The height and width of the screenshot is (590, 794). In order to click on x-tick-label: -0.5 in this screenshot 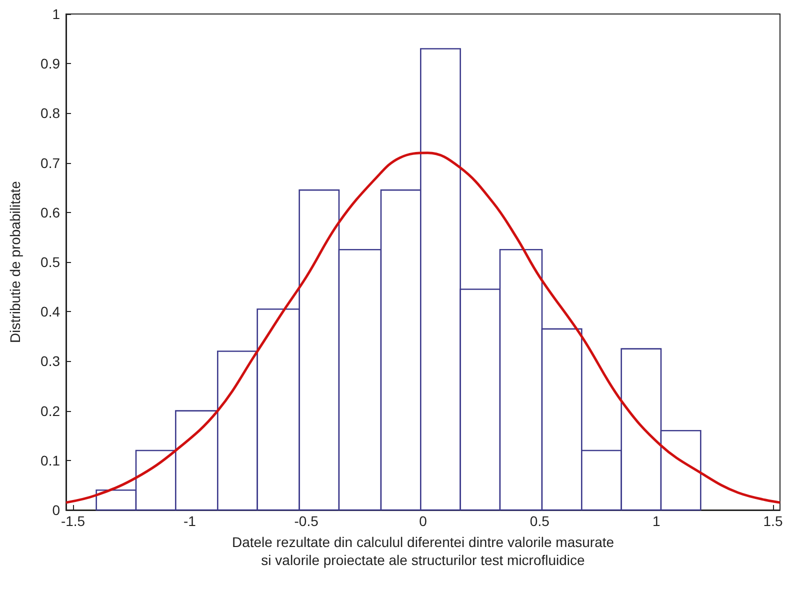, I will do `click(306, 521)`.